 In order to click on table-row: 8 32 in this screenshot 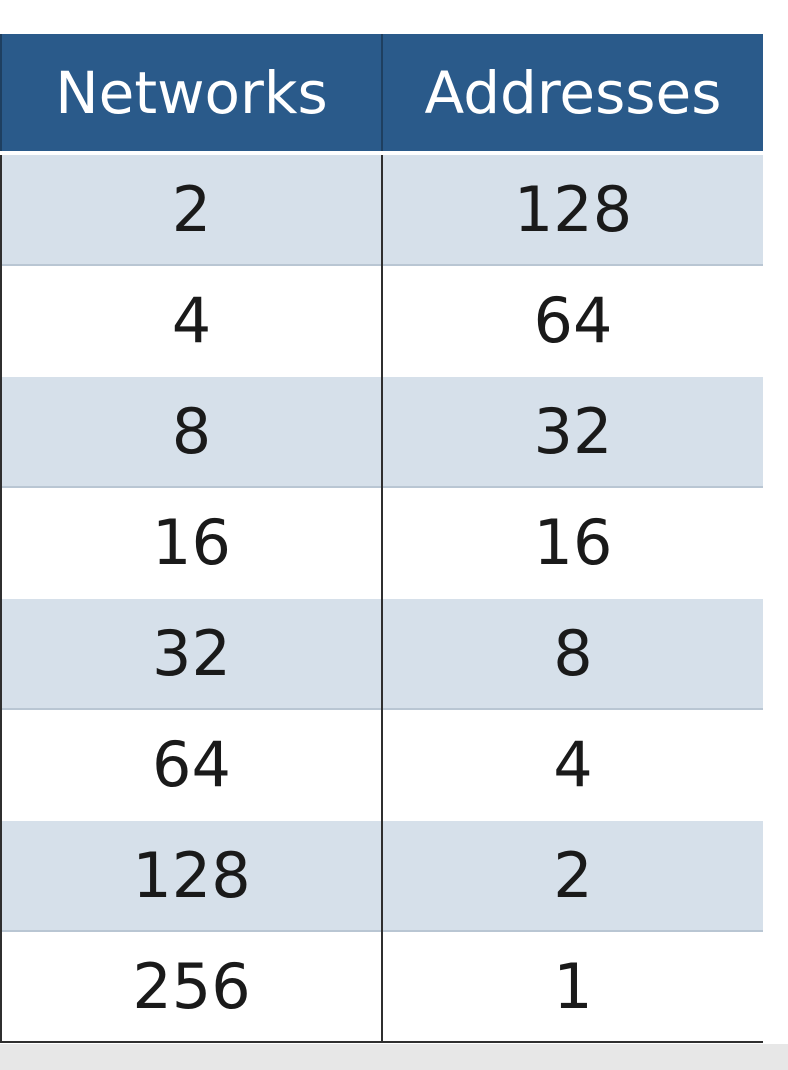, I will do `click(382, 431)`.